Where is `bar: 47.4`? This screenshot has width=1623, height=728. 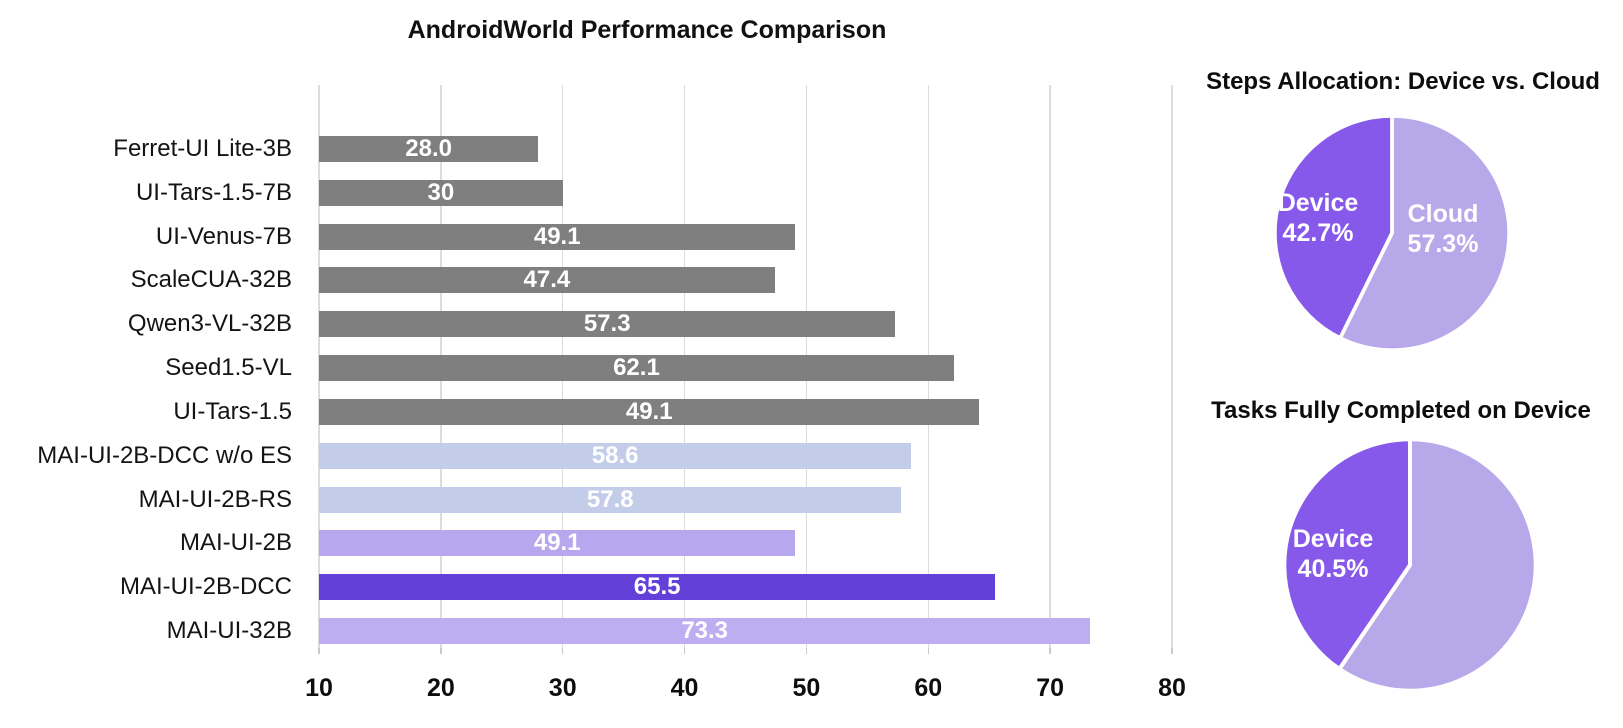
bar: 47.4 is located at coordinates (547, 280).